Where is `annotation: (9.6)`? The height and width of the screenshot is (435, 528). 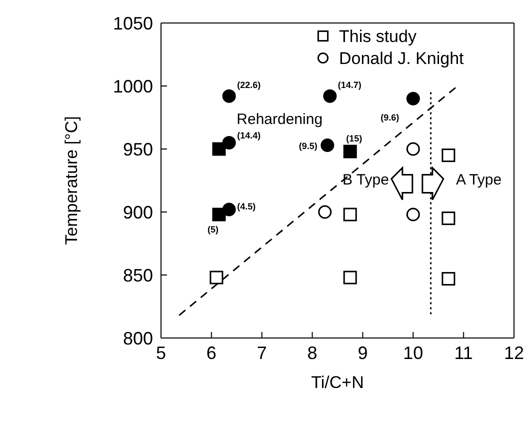 annotation: (9.6) is located at coordinates (390, 117).